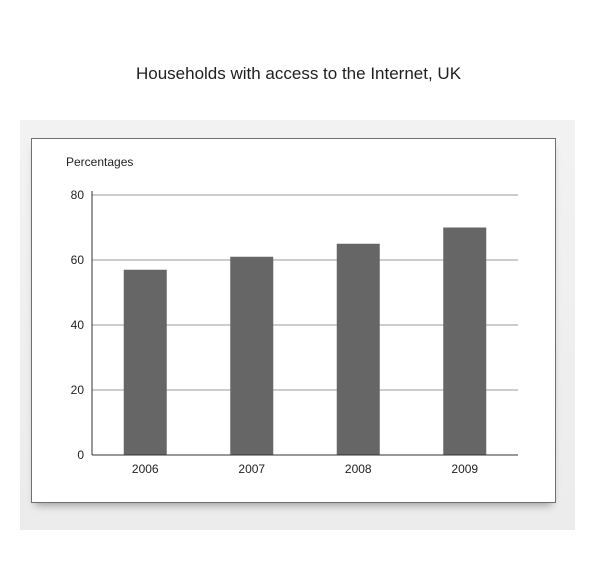 The height and width of the screenshot is (565, 597). Describe the element at coordinates (252, 355) in the screenshot. I see `bar-2007` at that location.